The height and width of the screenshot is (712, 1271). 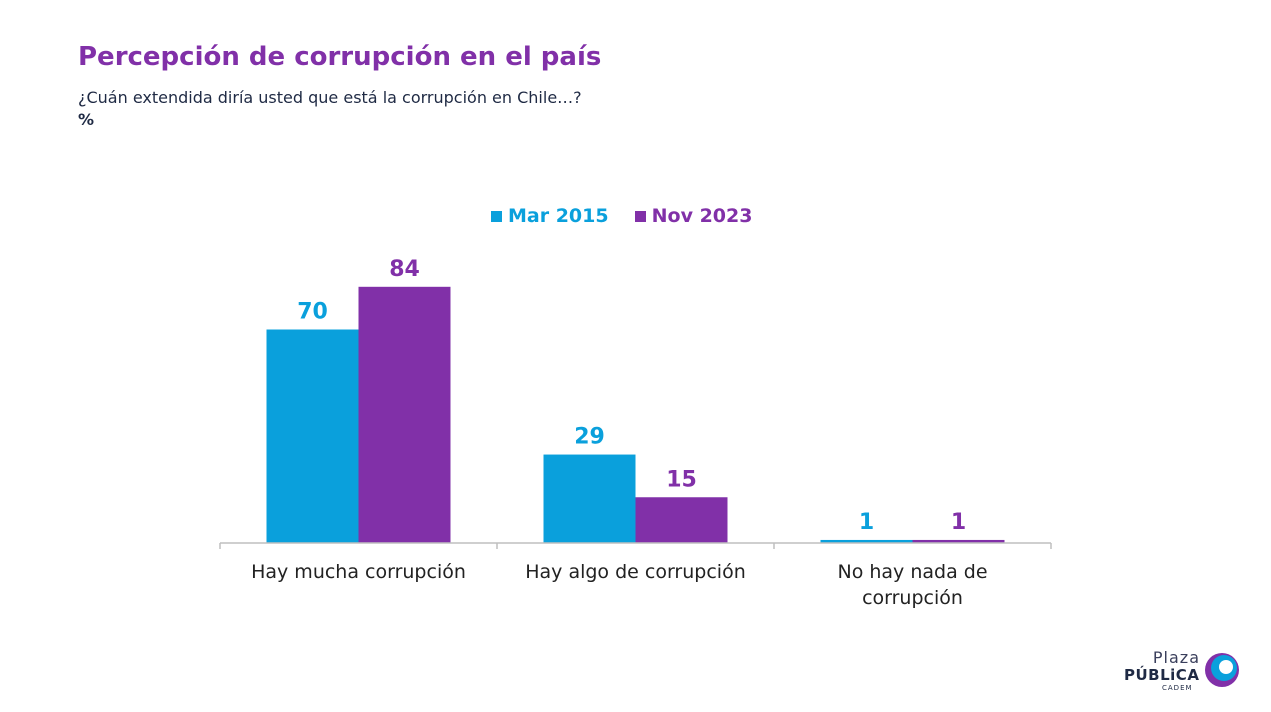 What do you see at coordinates (1162, 675) in the screenshot?
I see `logo-text-publica: PÚBLiCA` at bounding box center [1162, 675].